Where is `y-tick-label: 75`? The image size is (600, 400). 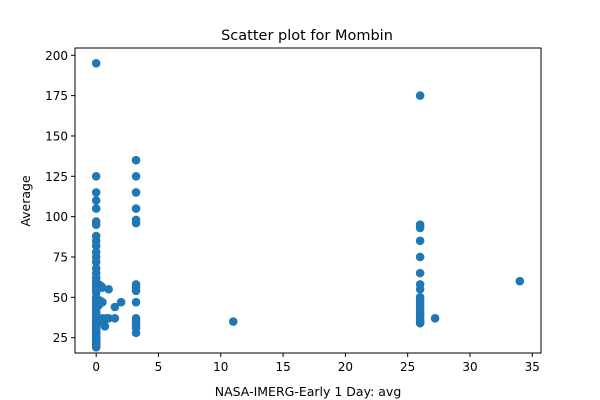 y-tick-label: 75 is located at coordinates (60, 257).